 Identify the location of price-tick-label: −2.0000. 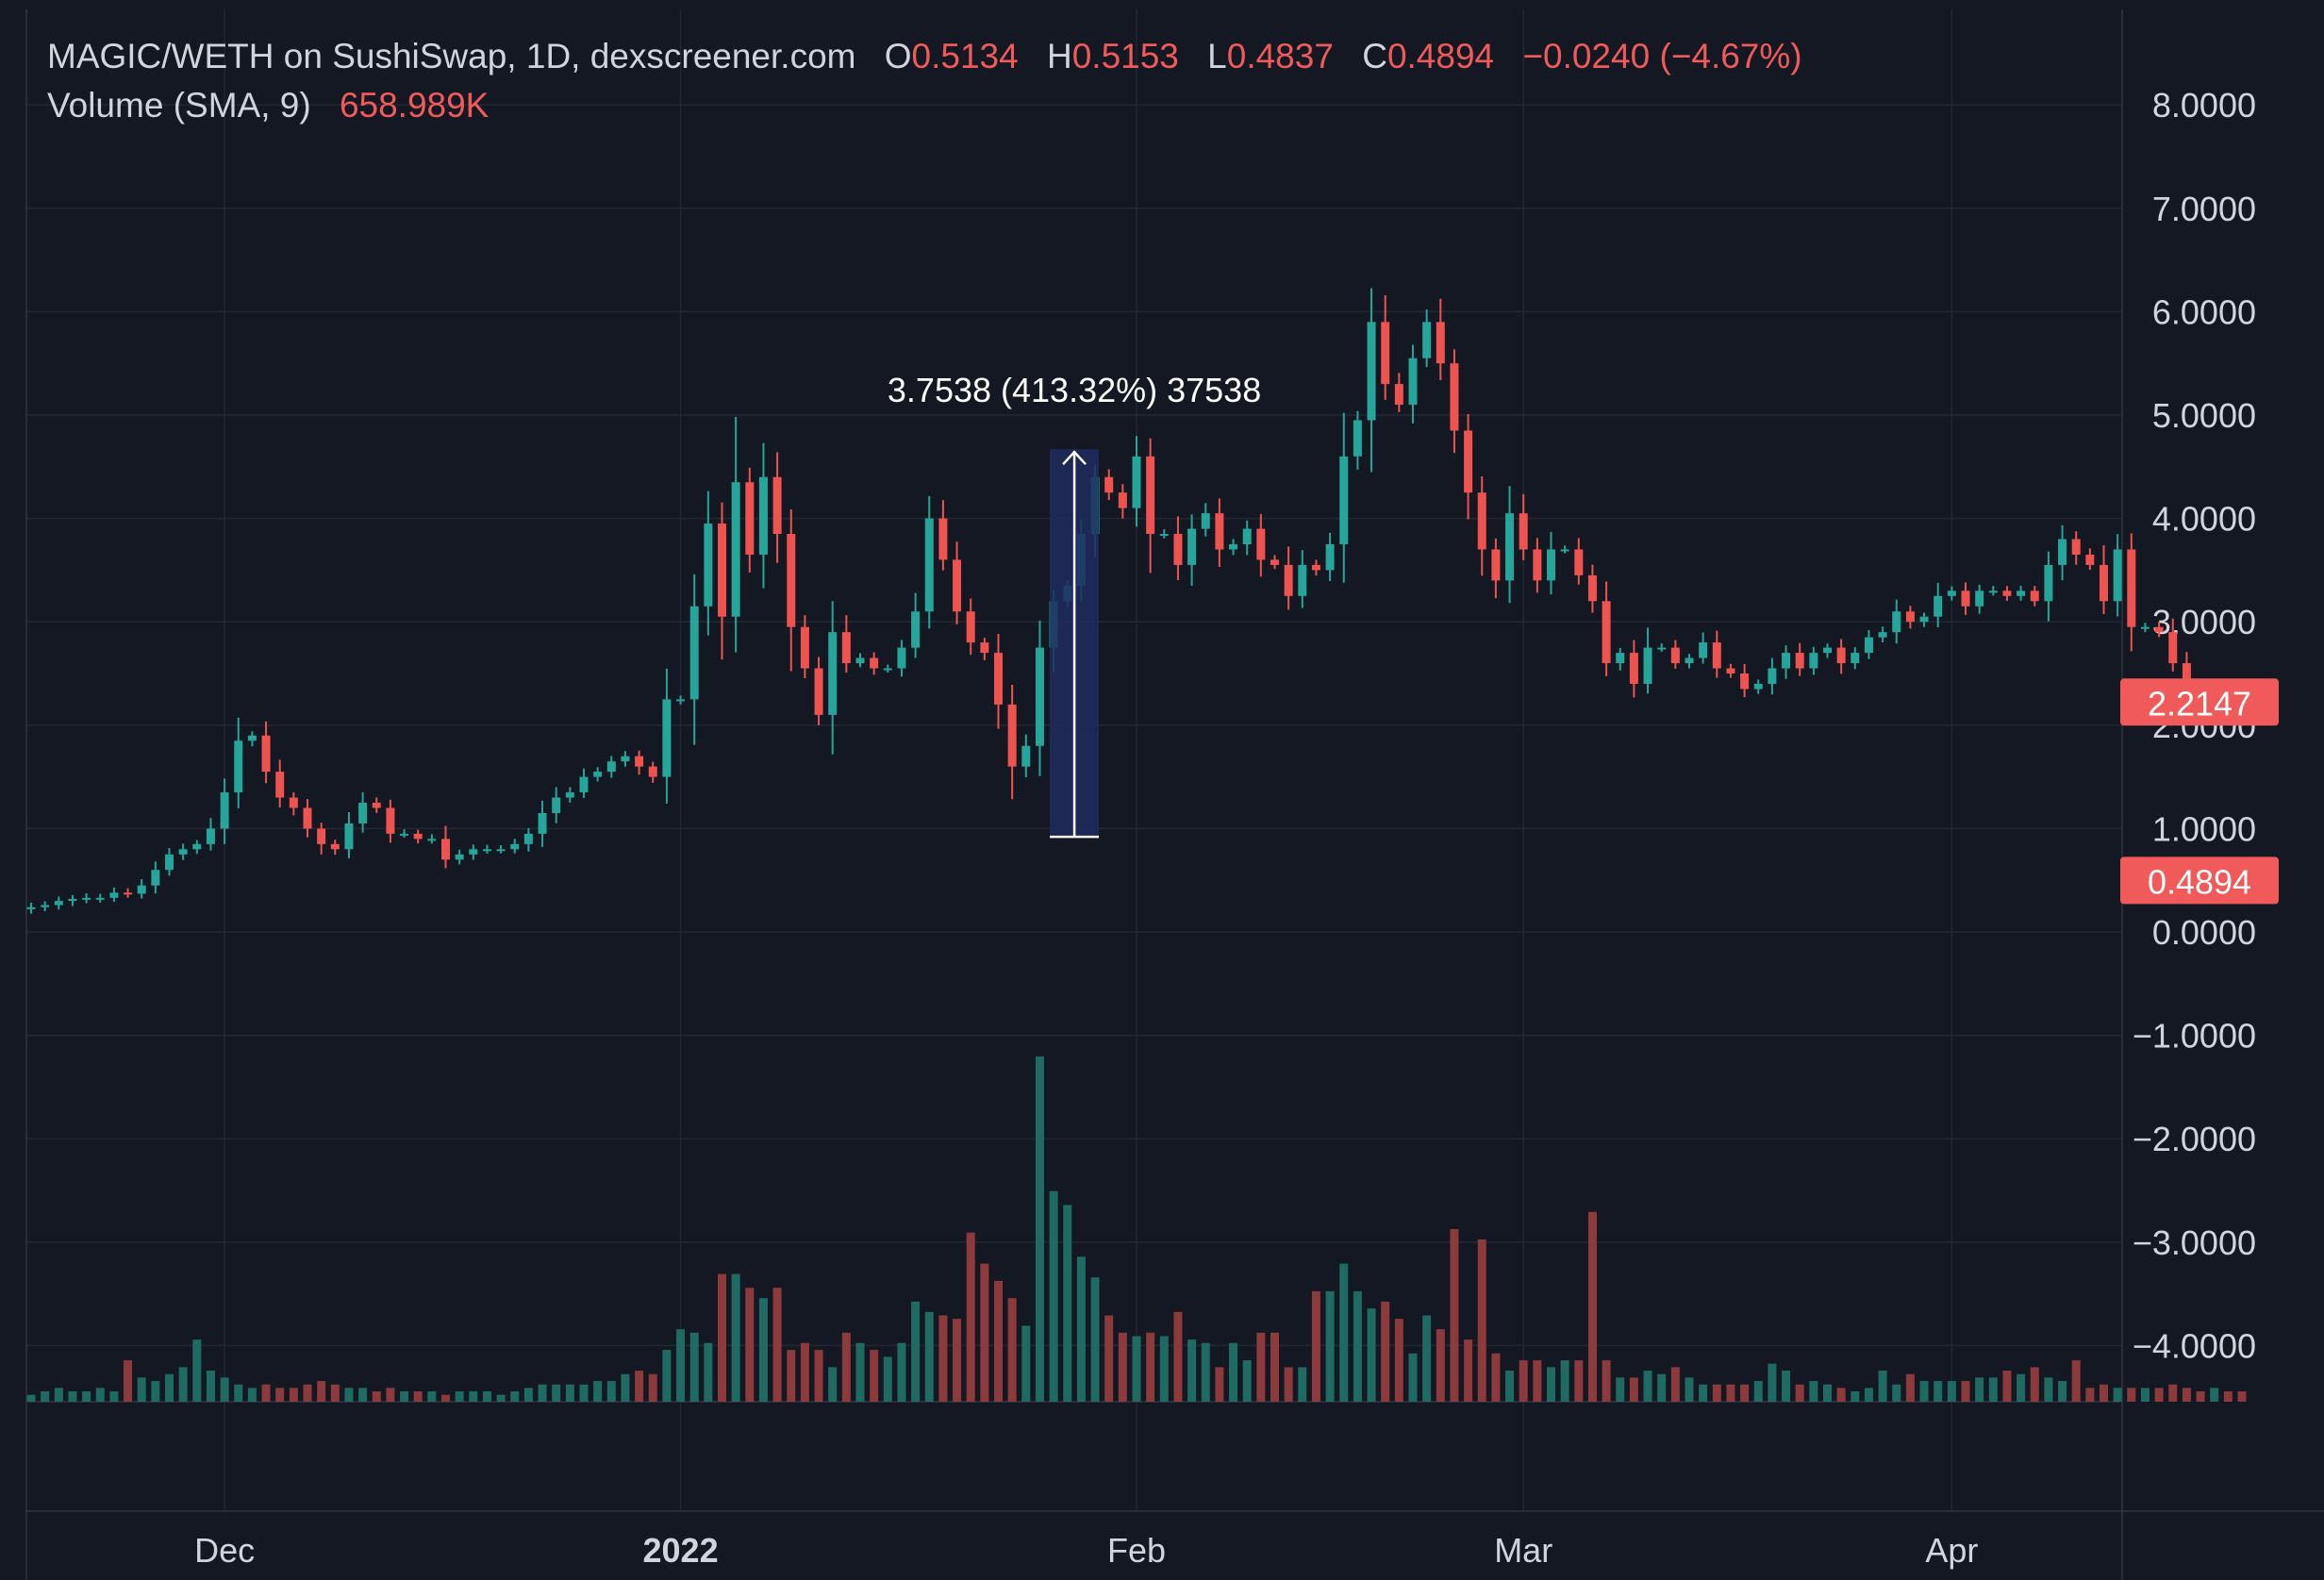
(2195, 1139).